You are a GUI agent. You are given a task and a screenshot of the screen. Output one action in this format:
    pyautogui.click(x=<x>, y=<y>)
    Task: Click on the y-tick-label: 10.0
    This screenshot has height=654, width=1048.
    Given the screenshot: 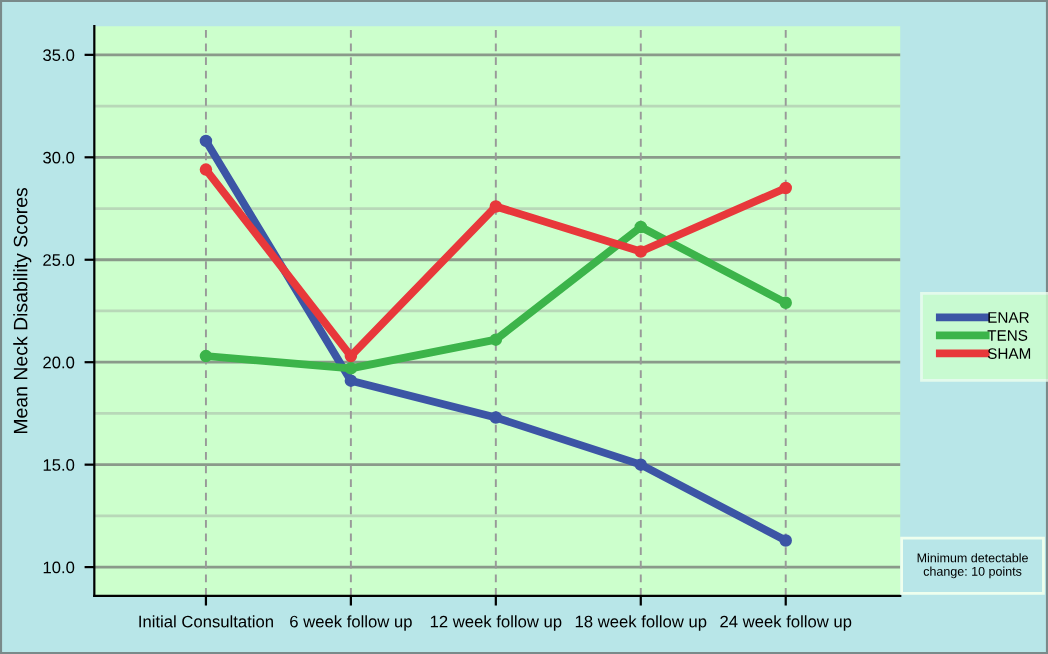 What is the action you would take?
    pyautogui.click(x=59, y=567)
    